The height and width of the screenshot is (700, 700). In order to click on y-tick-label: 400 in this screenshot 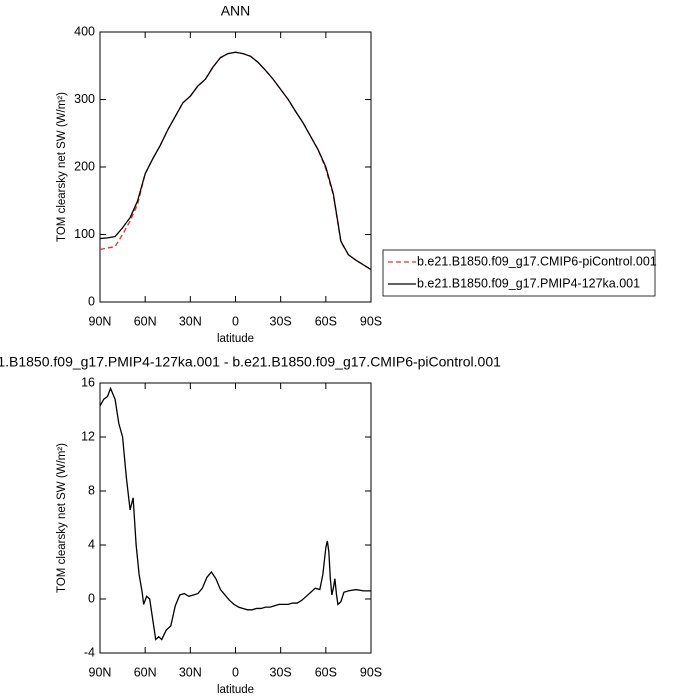, I will do `click(84, 31)`.